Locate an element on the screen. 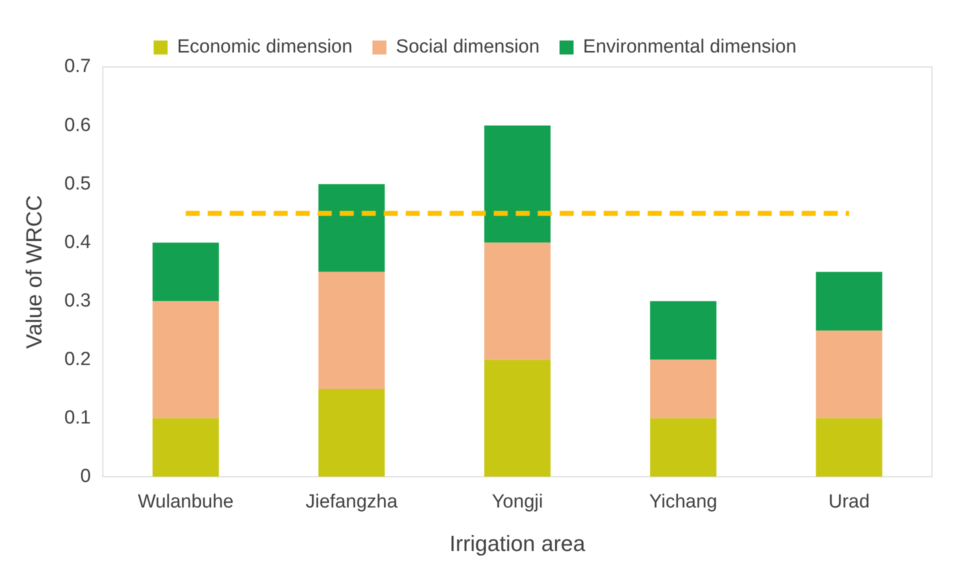  x-tick-label: Yichang is located at coordinates (683, 501).